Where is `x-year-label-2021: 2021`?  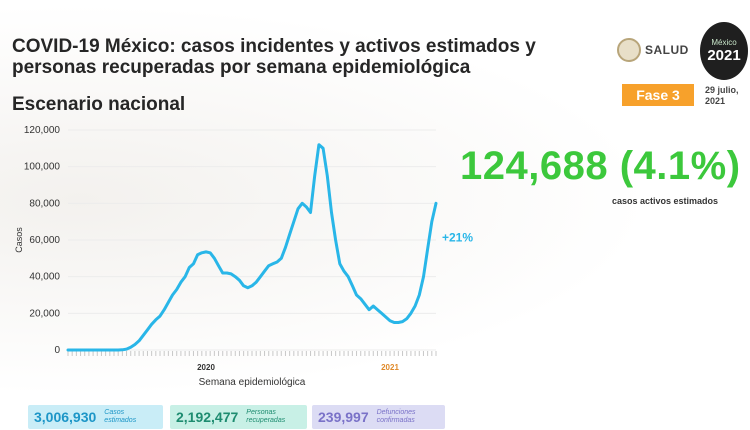
x-year-label-2021: 2021 is located at coordinates (390, 367).